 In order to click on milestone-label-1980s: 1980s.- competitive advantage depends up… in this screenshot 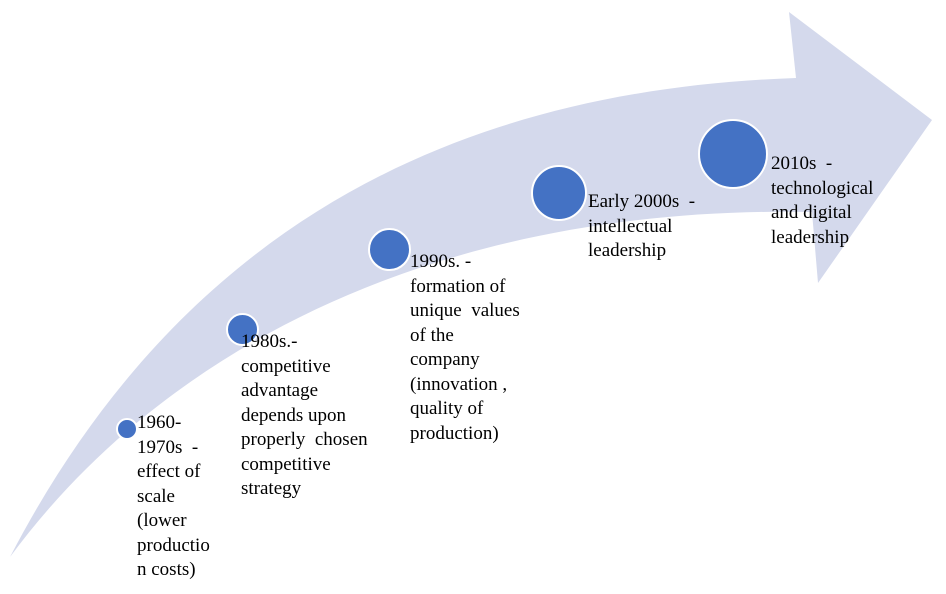, I will do `click(304, 415)`.